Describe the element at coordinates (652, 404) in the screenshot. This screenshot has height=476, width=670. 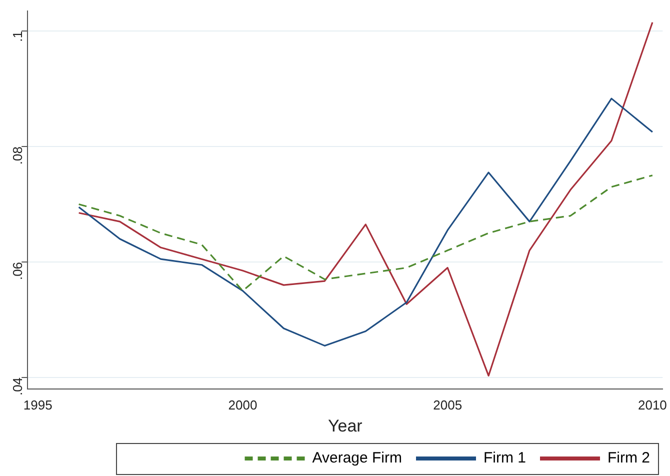
I see `x-tick-label: 2010` at that location.